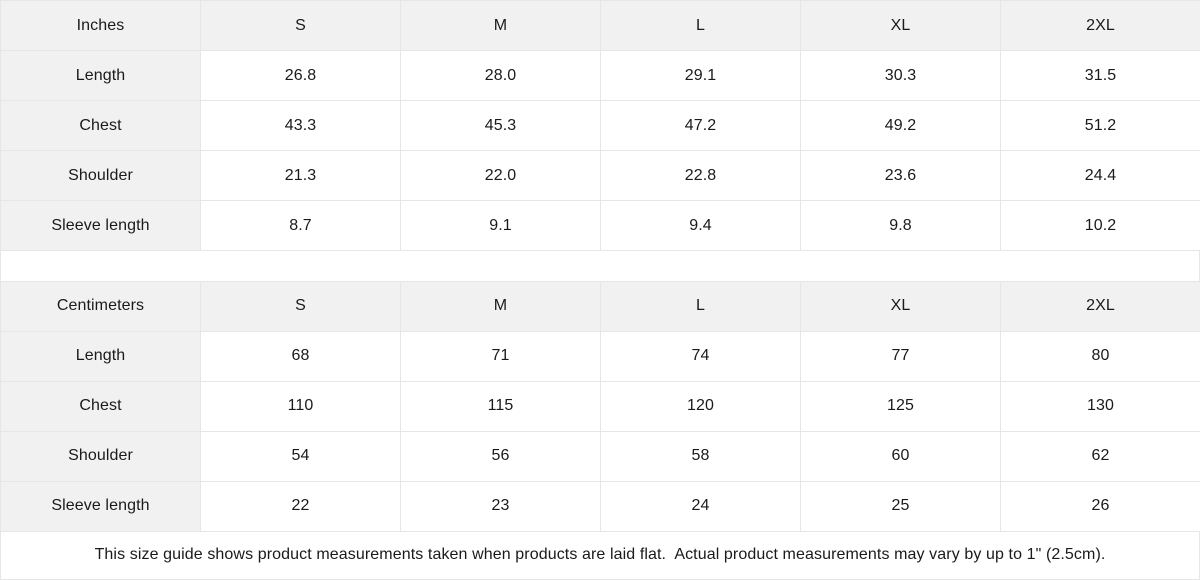  I want to click on cell-chest-xl: 49.2, so click(900, 125).